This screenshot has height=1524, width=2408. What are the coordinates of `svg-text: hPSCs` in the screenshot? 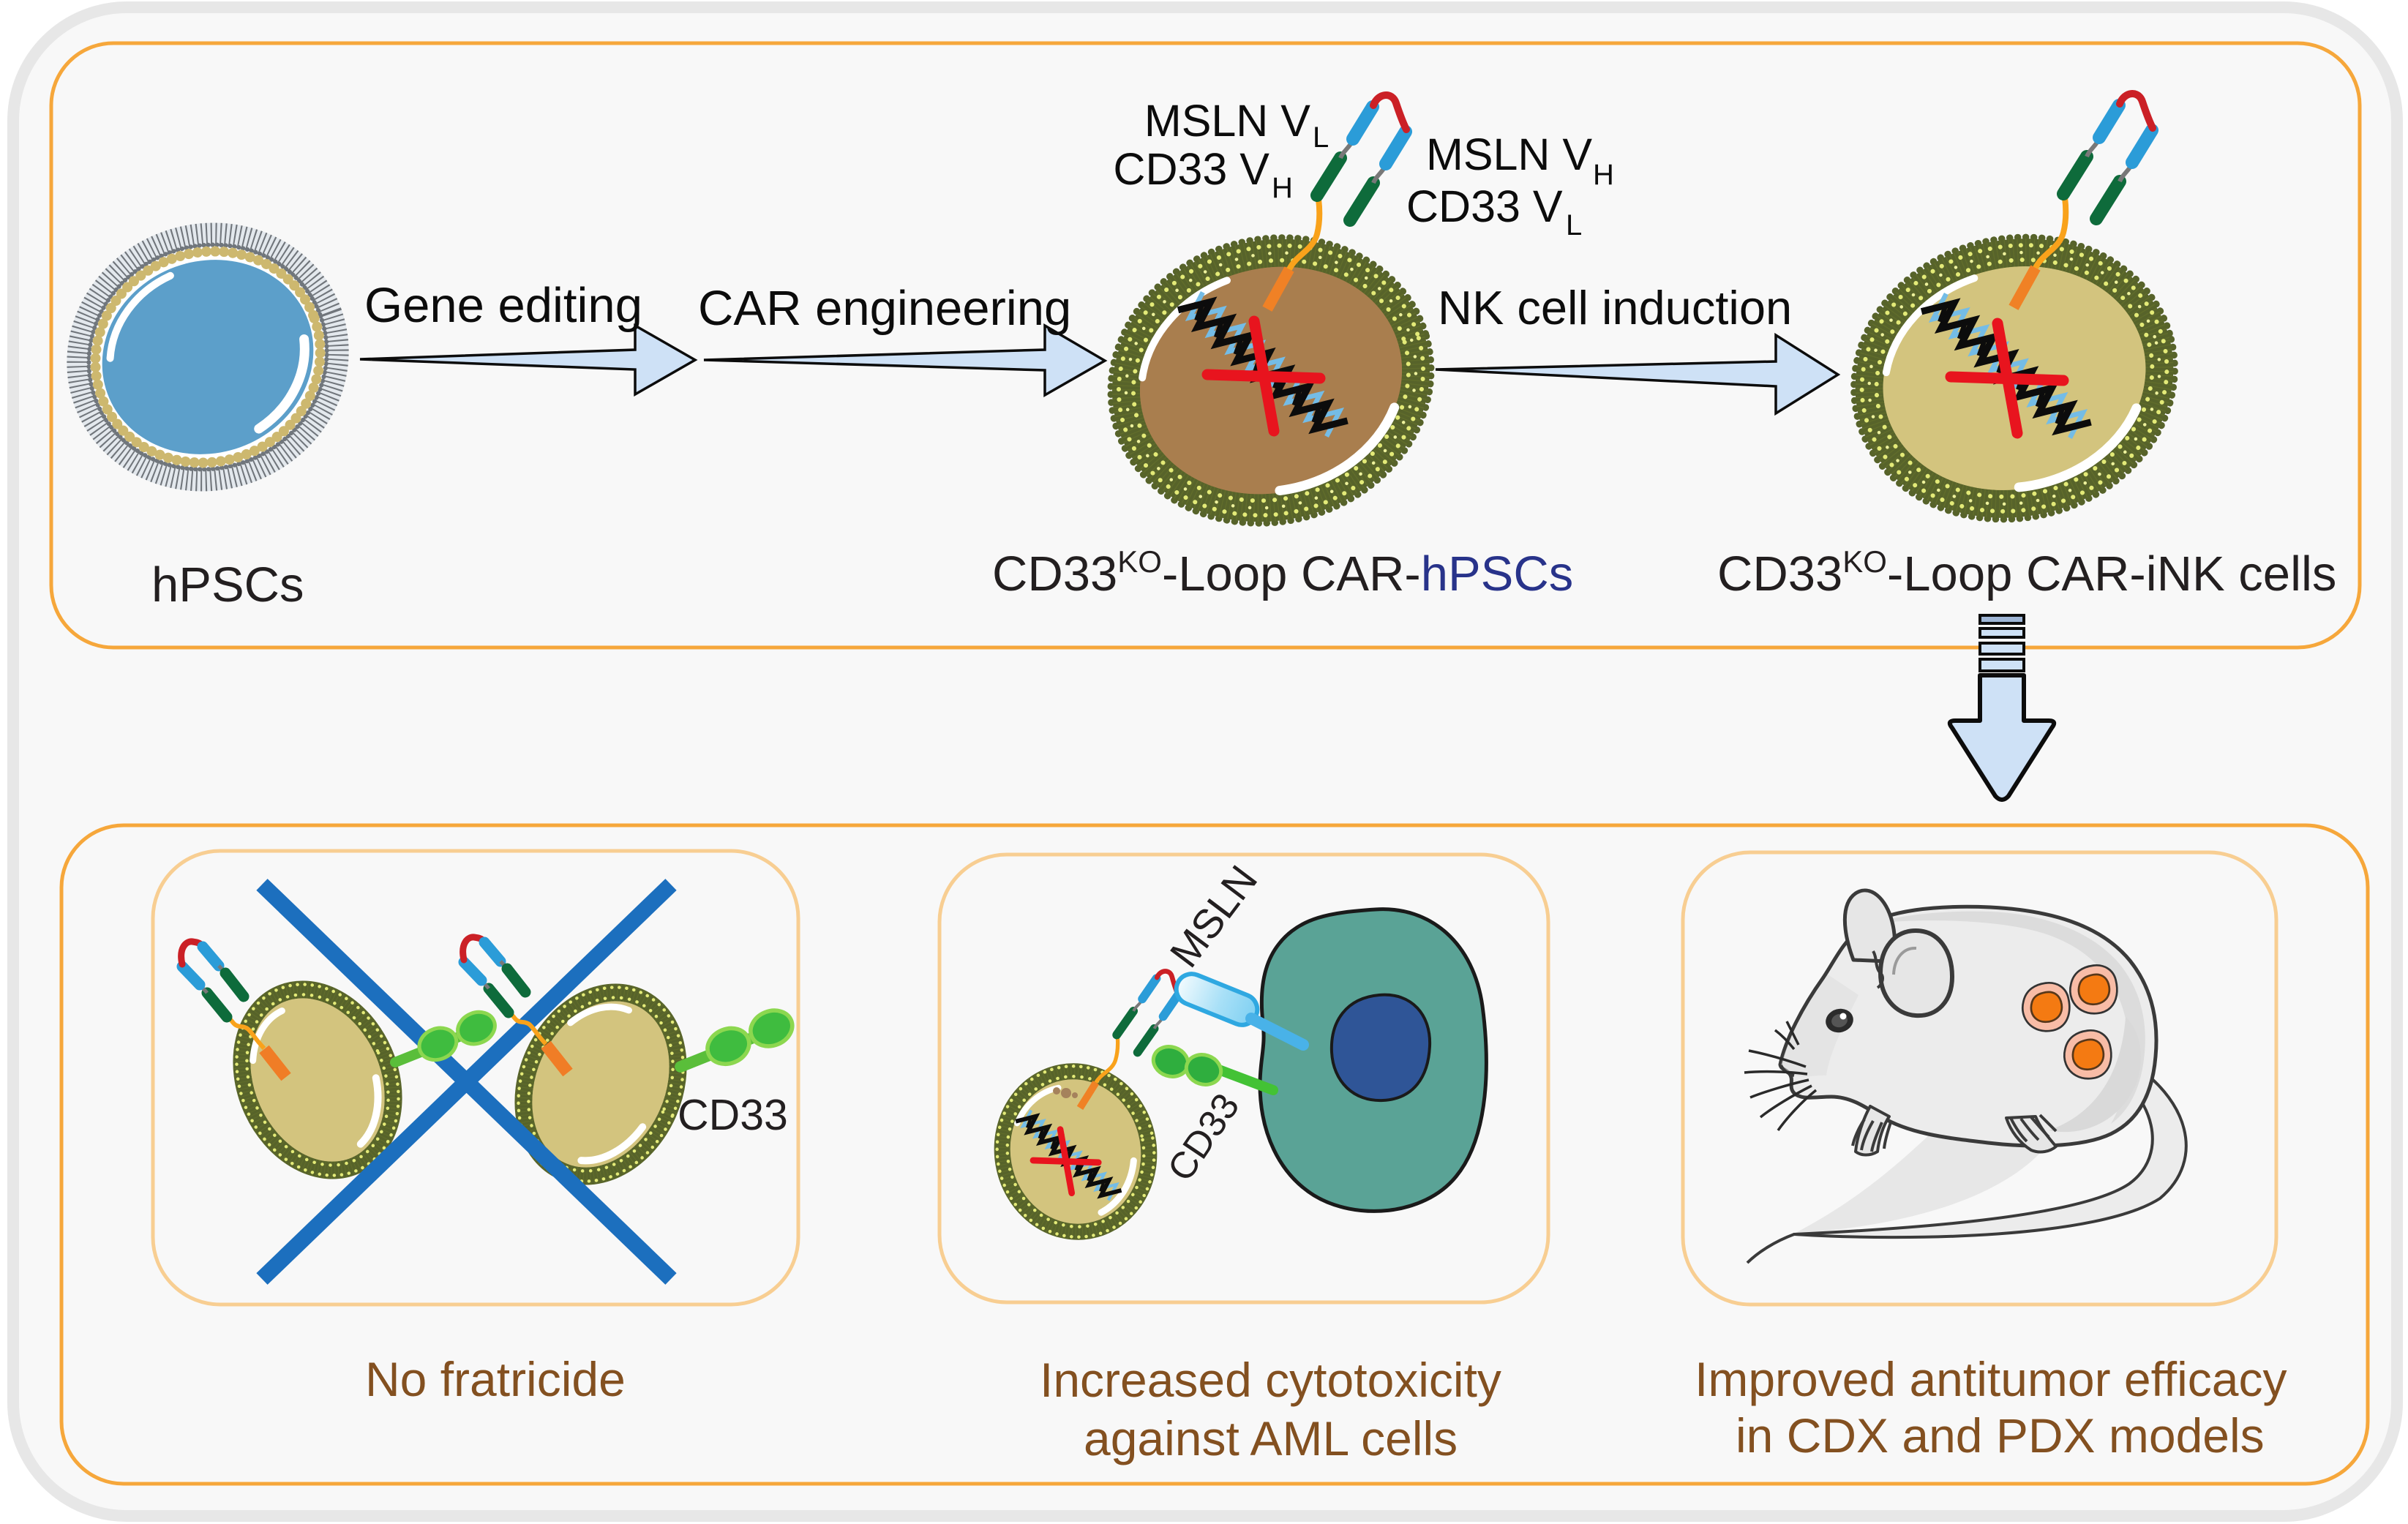 It's located at (227, 585).